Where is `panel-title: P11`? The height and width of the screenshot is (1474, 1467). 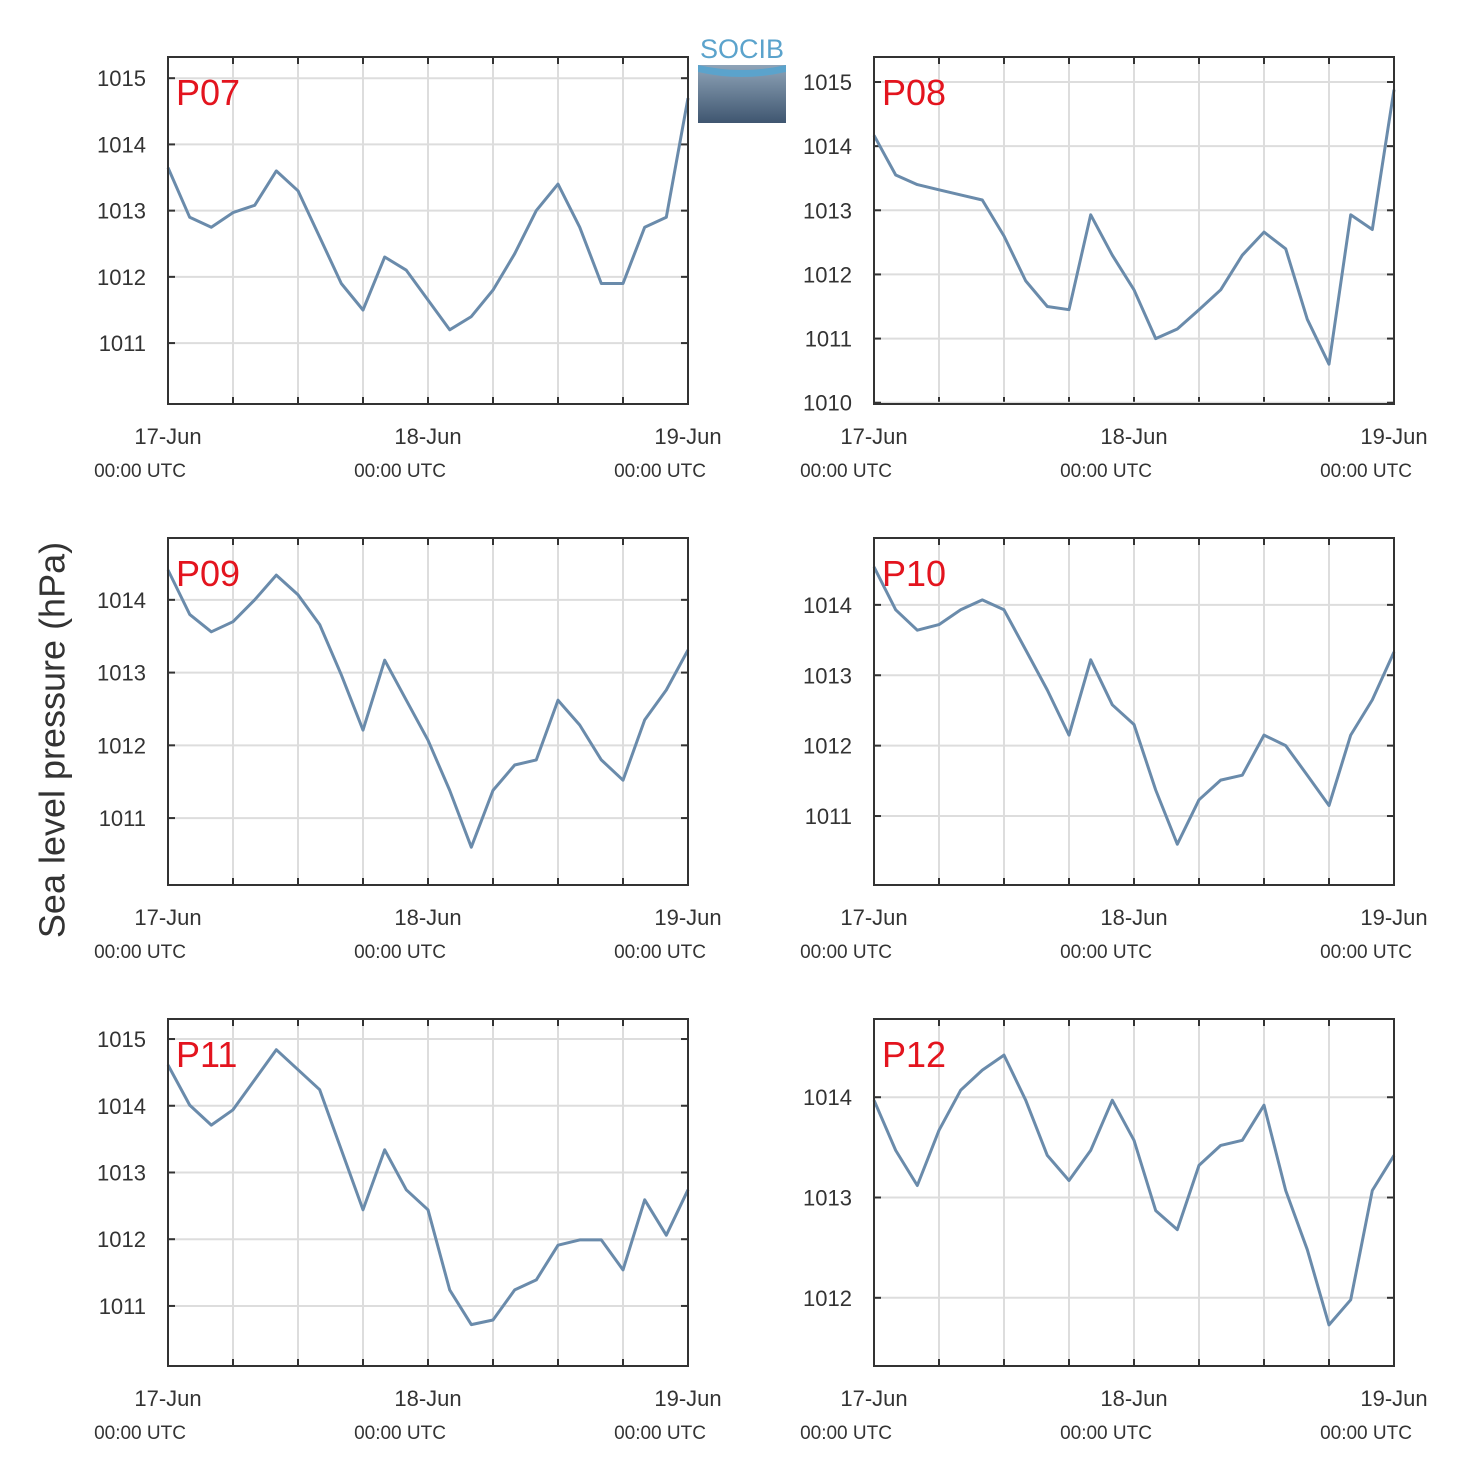 panel-title: P11 is located at coordinates (206, 1054).